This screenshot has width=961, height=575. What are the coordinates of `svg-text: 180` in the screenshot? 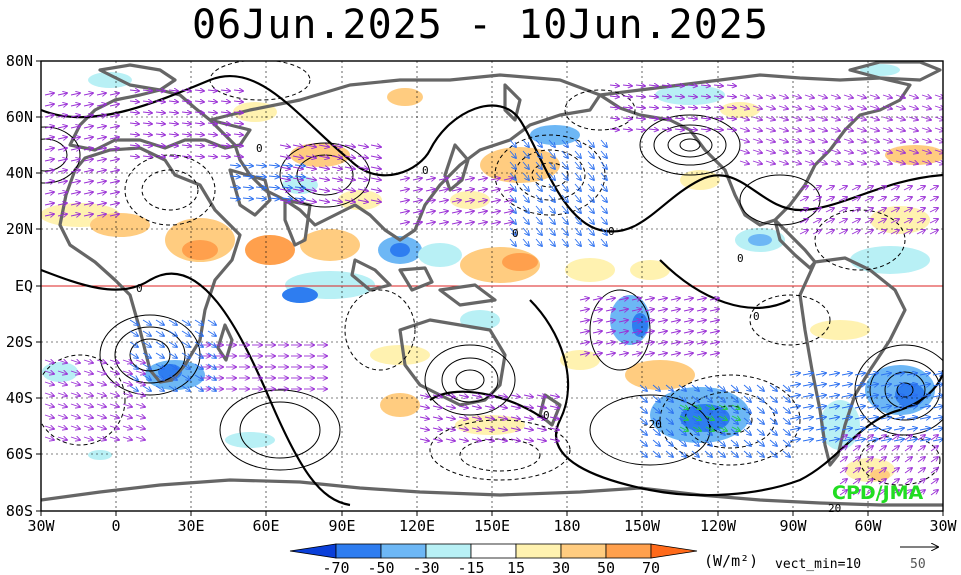 It's located at (566, 526).